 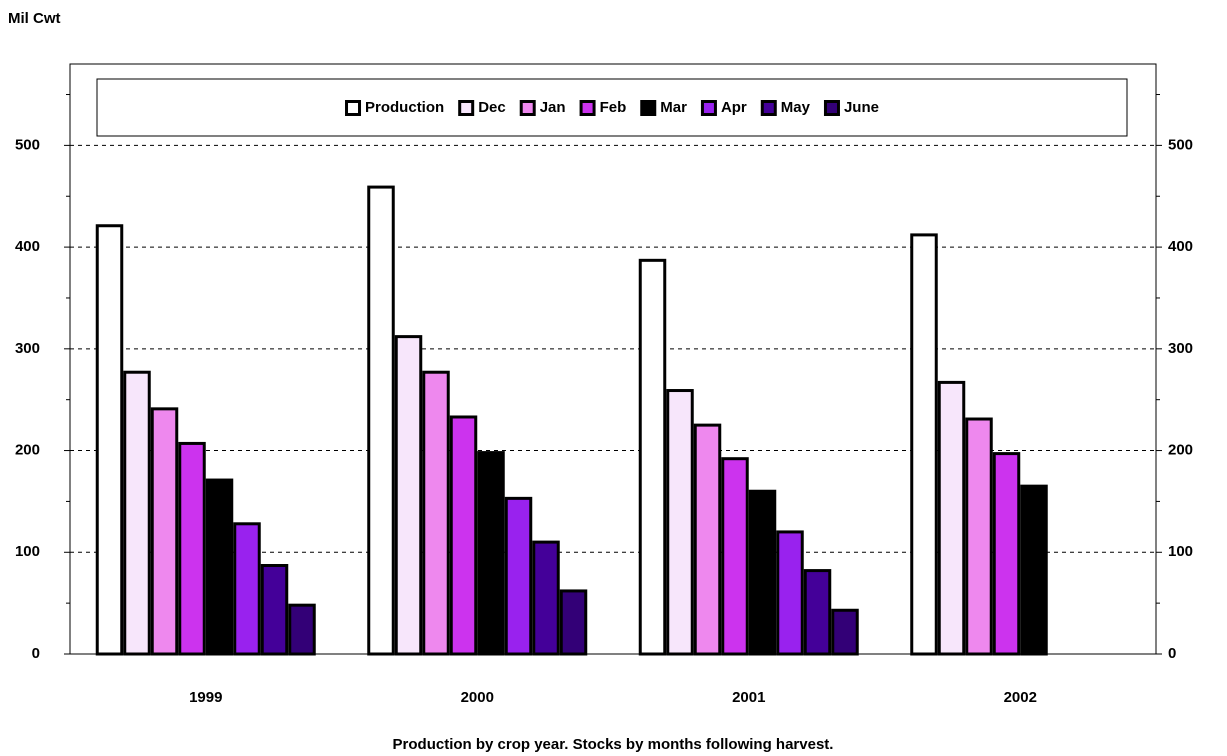 What do you see at coordinates (27, 348) in the screenshot?
I see `y-tick-label: 300` at bounding box center [27, 348].